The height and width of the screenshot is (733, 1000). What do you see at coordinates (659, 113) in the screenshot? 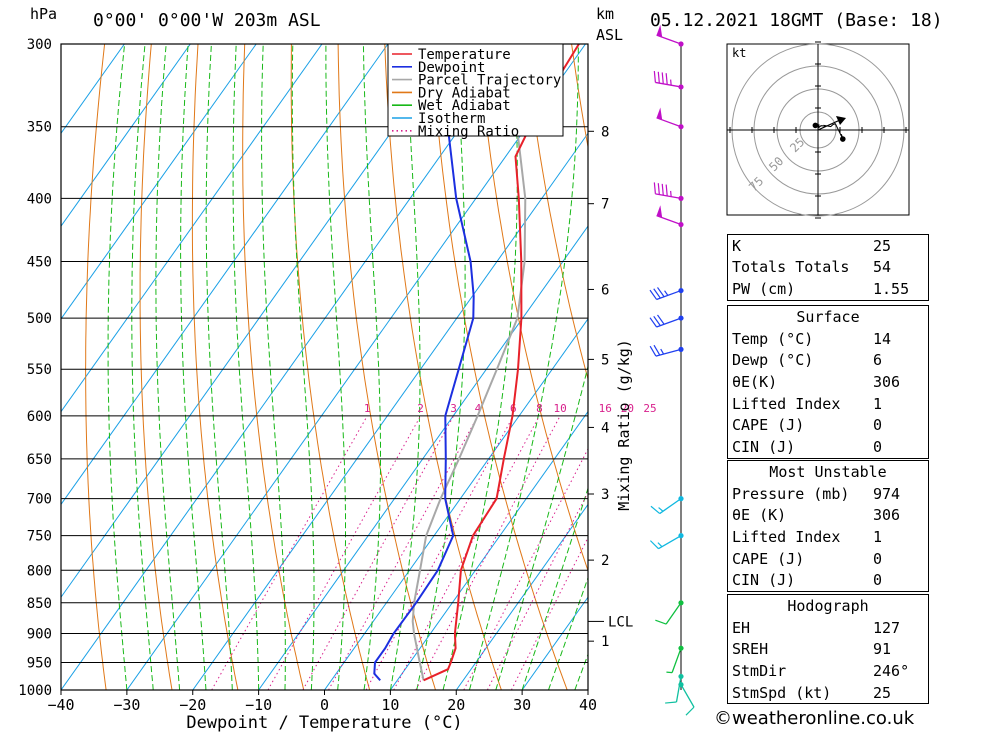
I see `wind-barb-pennant` at bounding box center [659, 113].